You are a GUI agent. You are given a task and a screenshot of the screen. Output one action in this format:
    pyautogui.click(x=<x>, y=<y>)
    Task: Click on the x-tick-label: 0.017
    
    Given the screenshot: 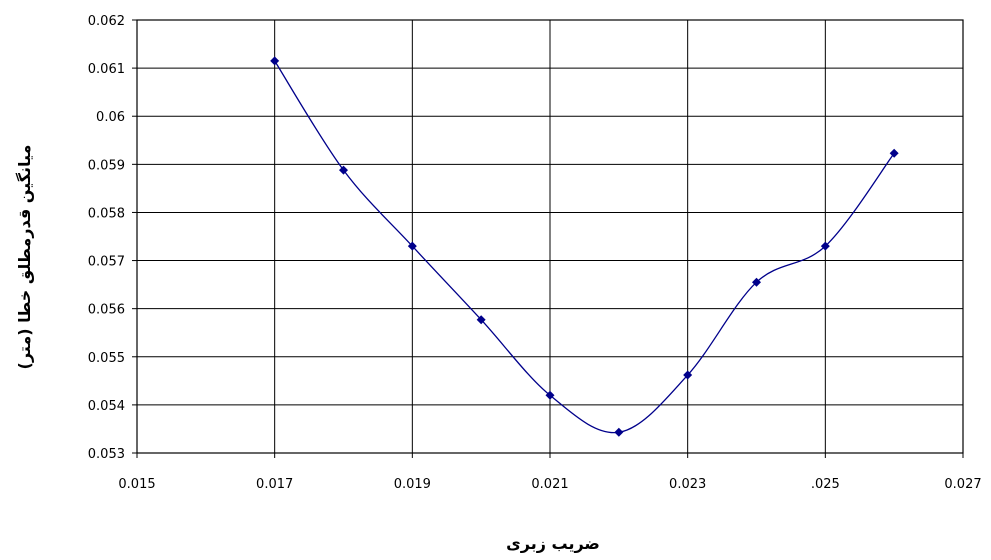 What is the action you would take?
    pyautogui.click(x=274, y=484)
    